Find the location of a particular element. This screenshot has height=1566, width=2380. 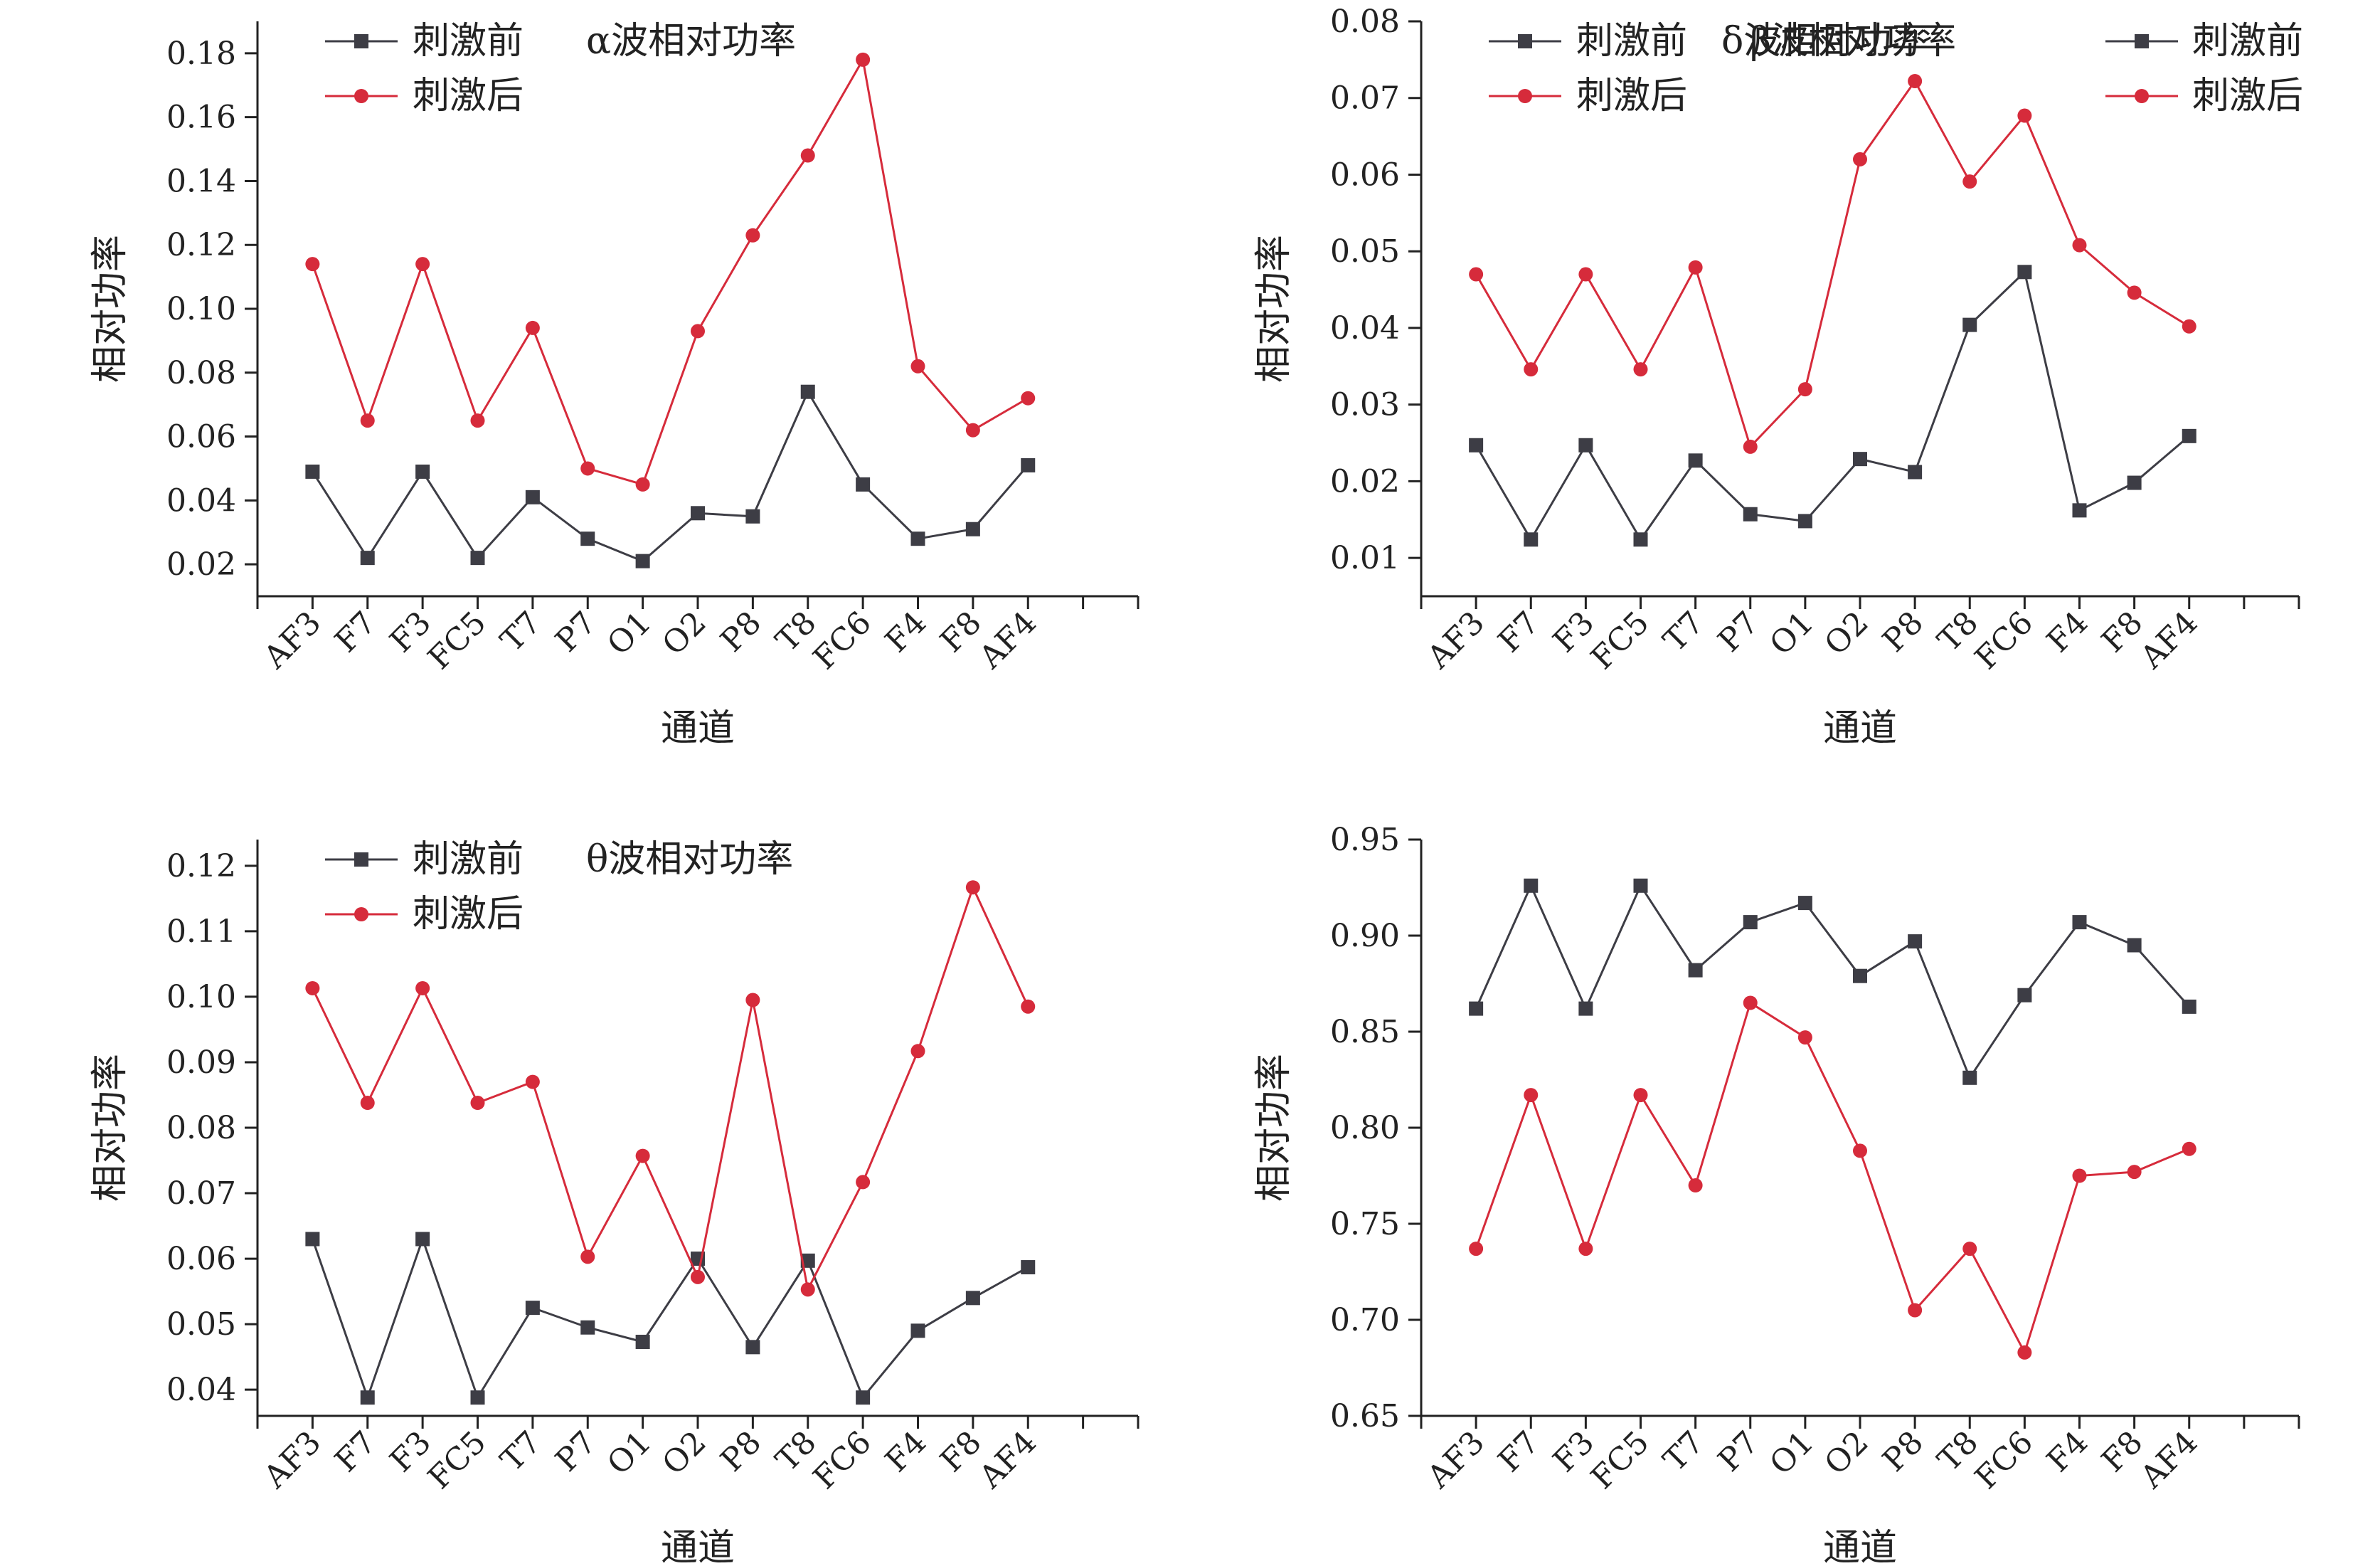

x-tick-label: F4 is located at coordinates (905, 1451).